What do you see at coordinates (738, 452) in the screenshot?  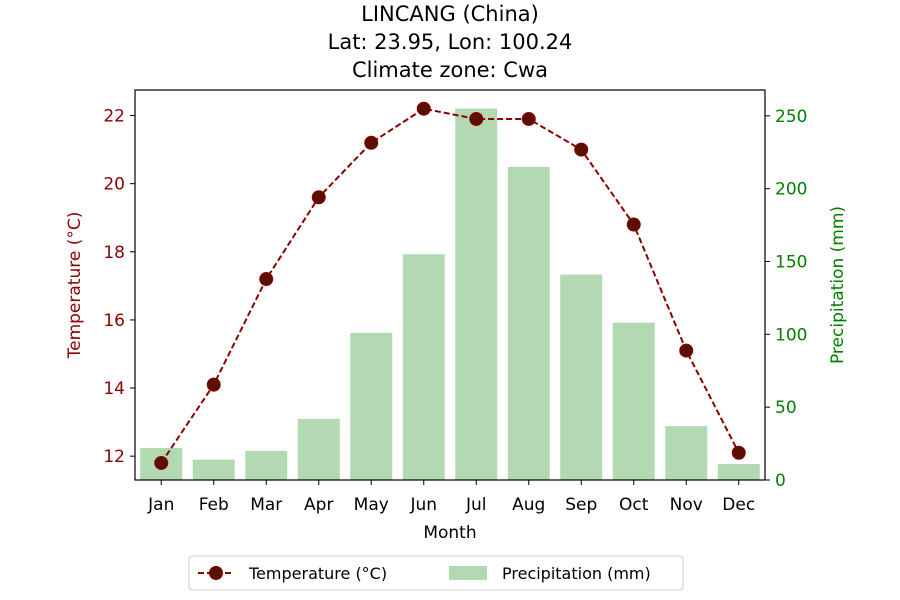 I see `temp-point-dec` at bounding box center [738, 452].